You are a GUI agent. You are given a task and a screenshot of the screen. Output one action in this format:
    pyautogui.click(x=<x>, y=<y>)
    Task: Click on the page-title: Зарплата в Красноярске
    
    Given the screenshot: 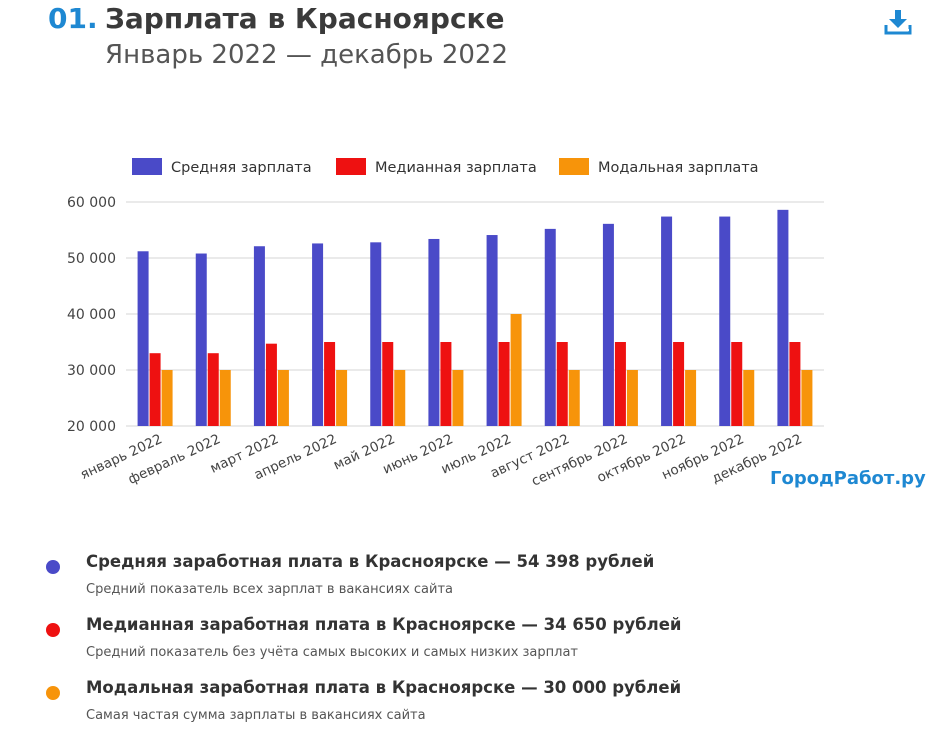 What is the action you would take?
    pyautogui.click(x=305, y=18)
    